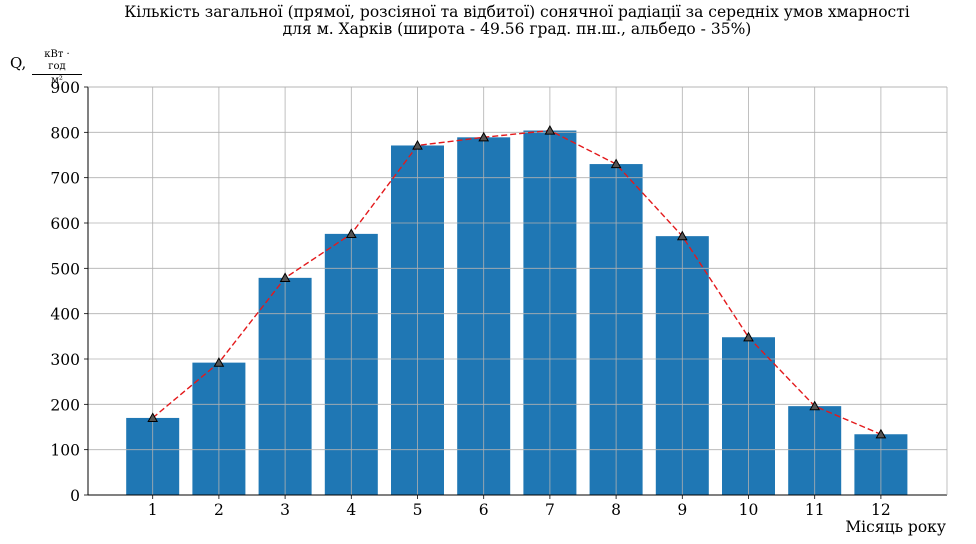 The height and width of the screenshot is (544, 976). What do you see at coordinates (65, 360) in the screenshot?
I see `y-tick-label: 300` at bounding box center [65, 360].